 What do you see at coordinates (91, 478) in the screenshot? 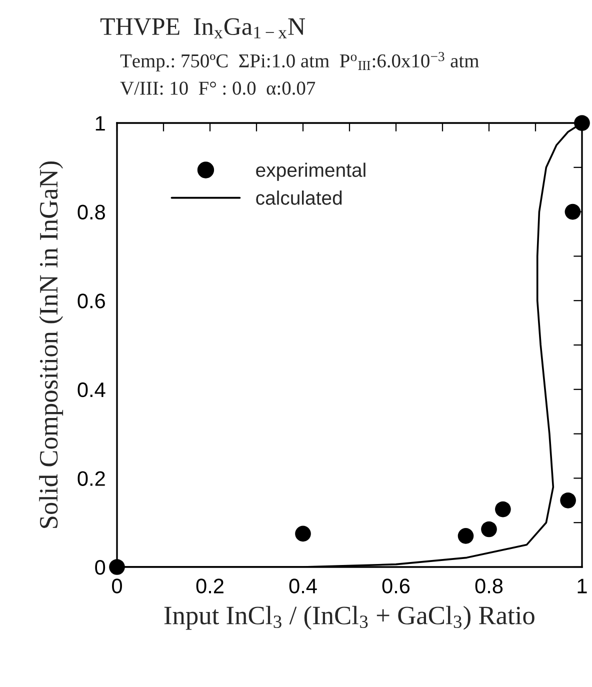
I see `y-tick-label: 0.2` at bounding box center [91, 478].